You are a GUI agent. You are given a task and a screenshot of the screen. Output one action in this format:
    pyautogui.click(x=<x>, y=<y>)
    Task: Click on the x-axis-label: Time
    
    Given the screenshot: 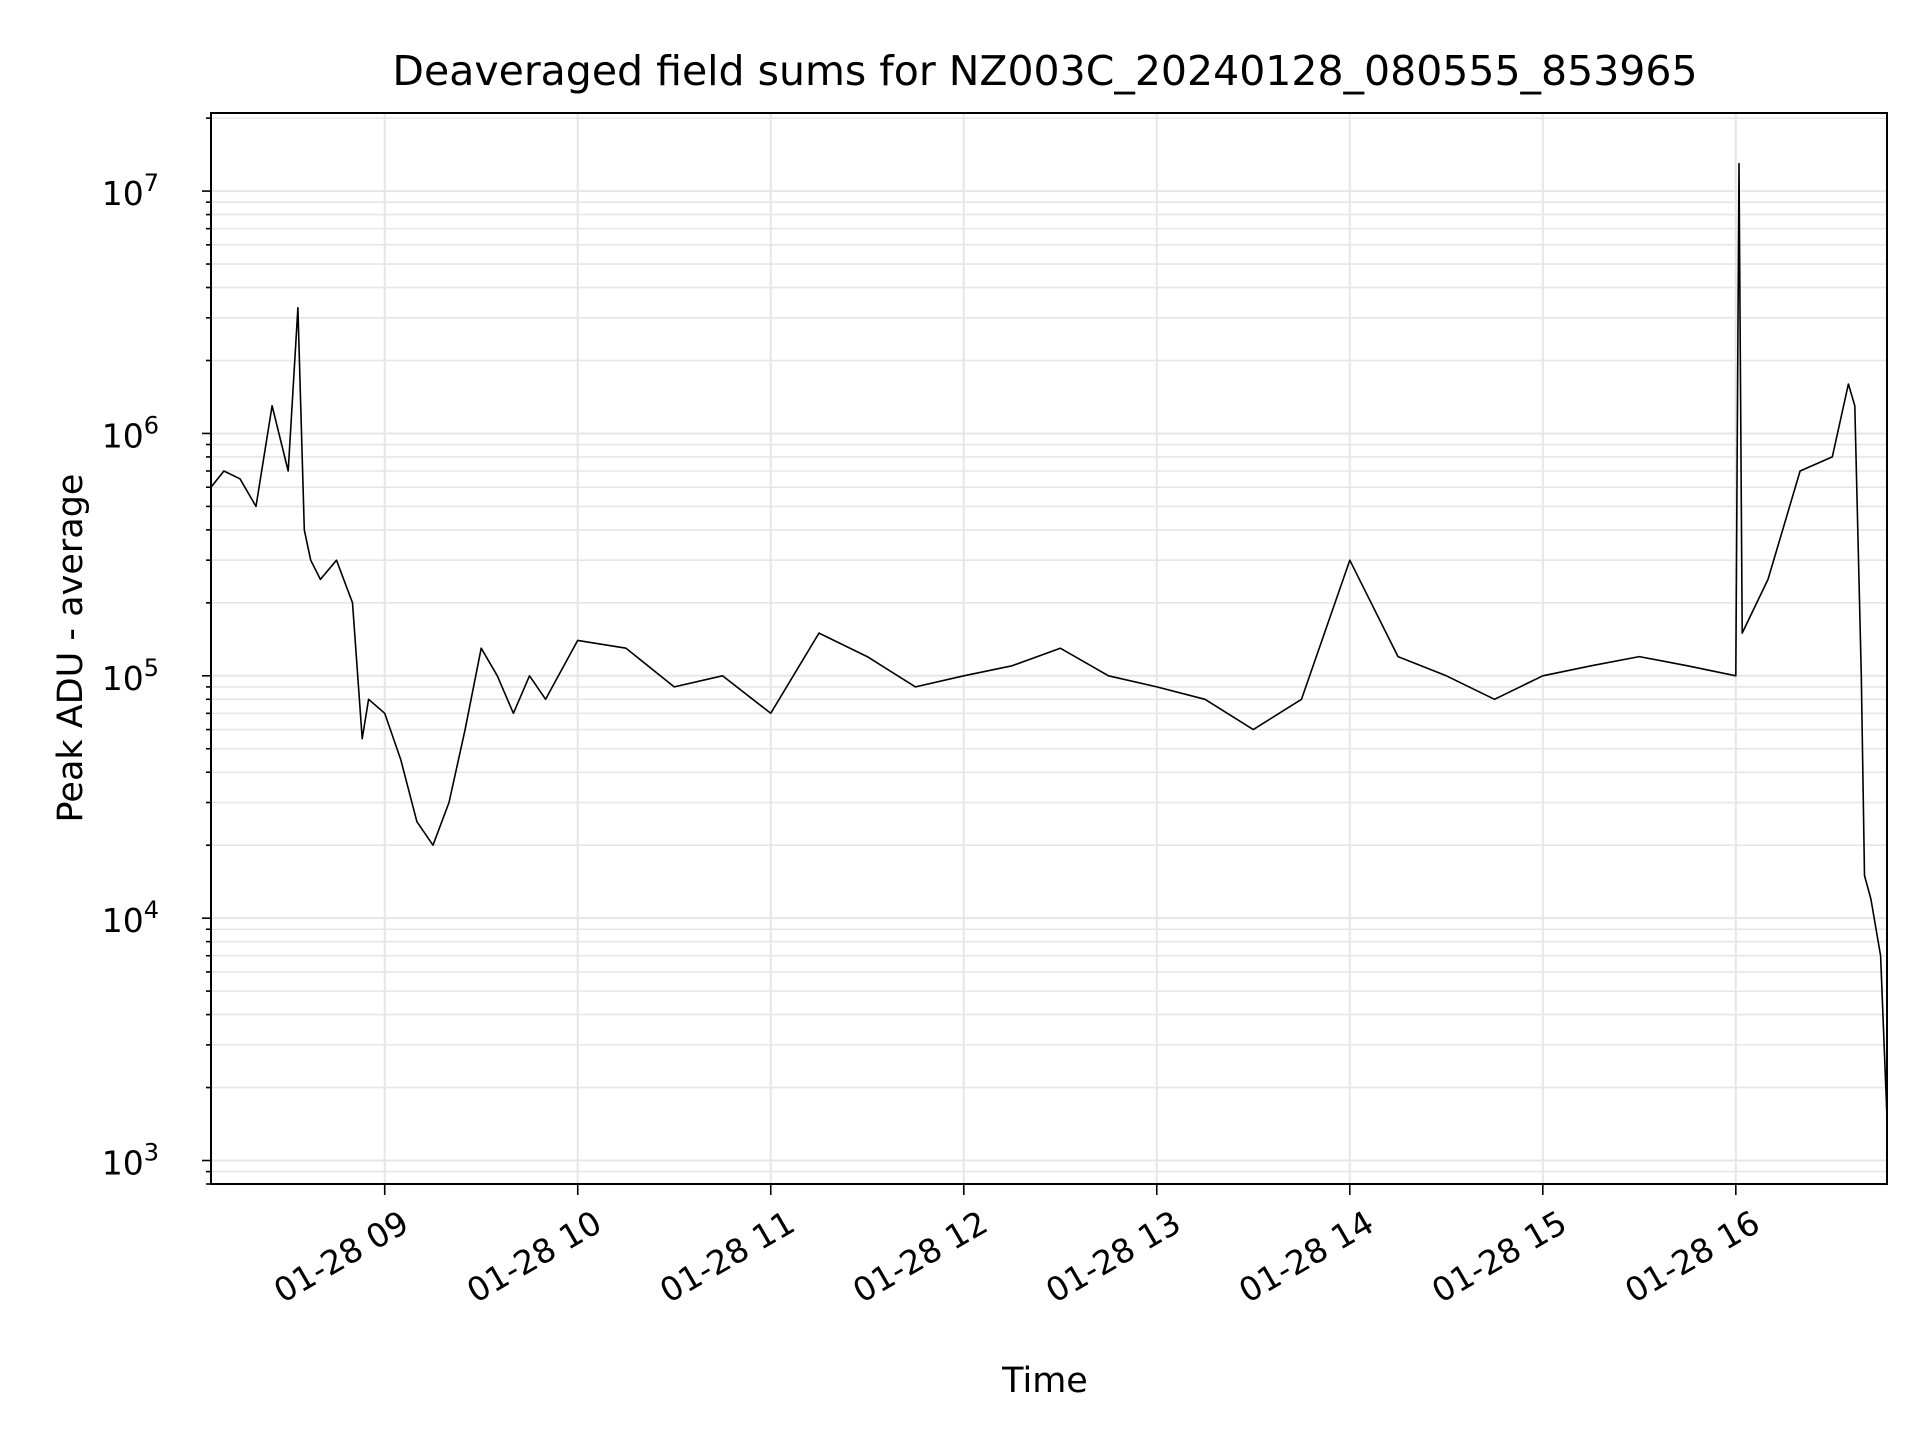 What is the action you would take?
    pyautogui.click(x=1044, y=1381)
    